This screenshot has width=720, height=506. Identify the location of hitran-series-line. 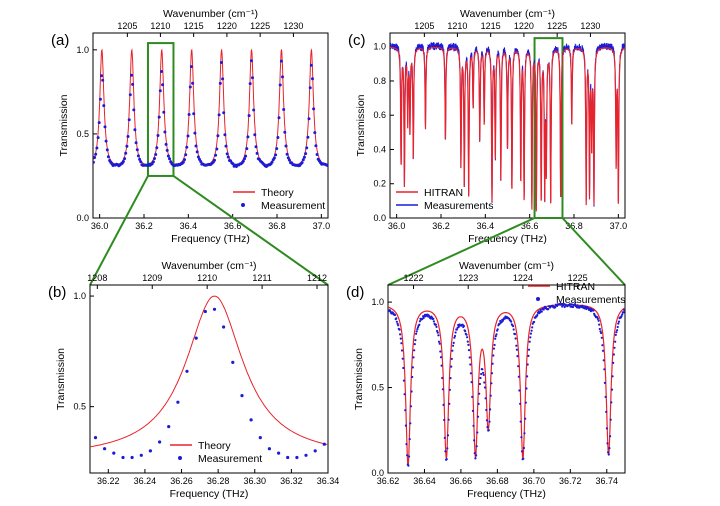
(506, 385).